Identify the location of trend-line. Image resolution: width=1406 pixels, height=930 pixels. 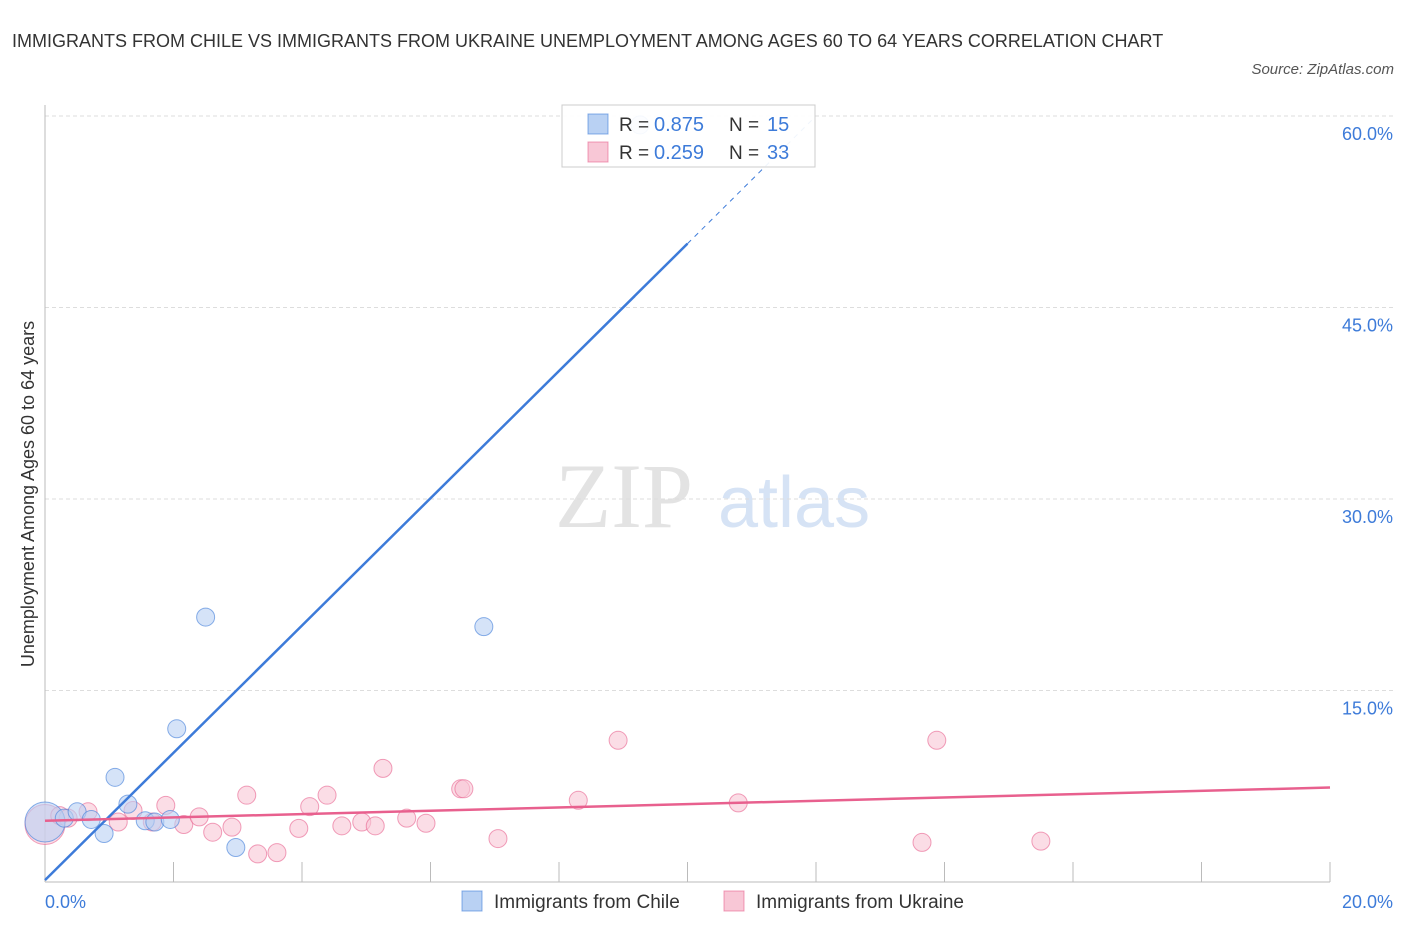
(687, 804).